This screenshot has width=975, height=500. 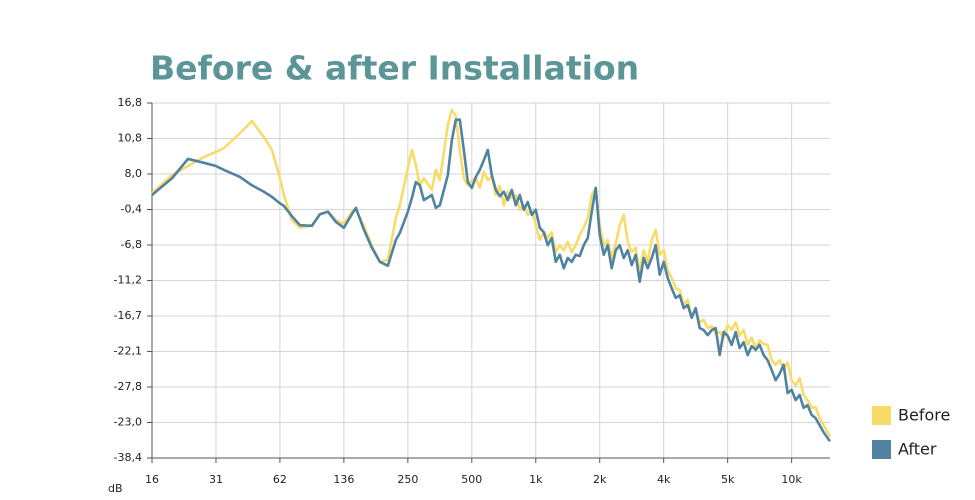 I want to click on x-tick-label: 10k, so click(x=791, y=479).